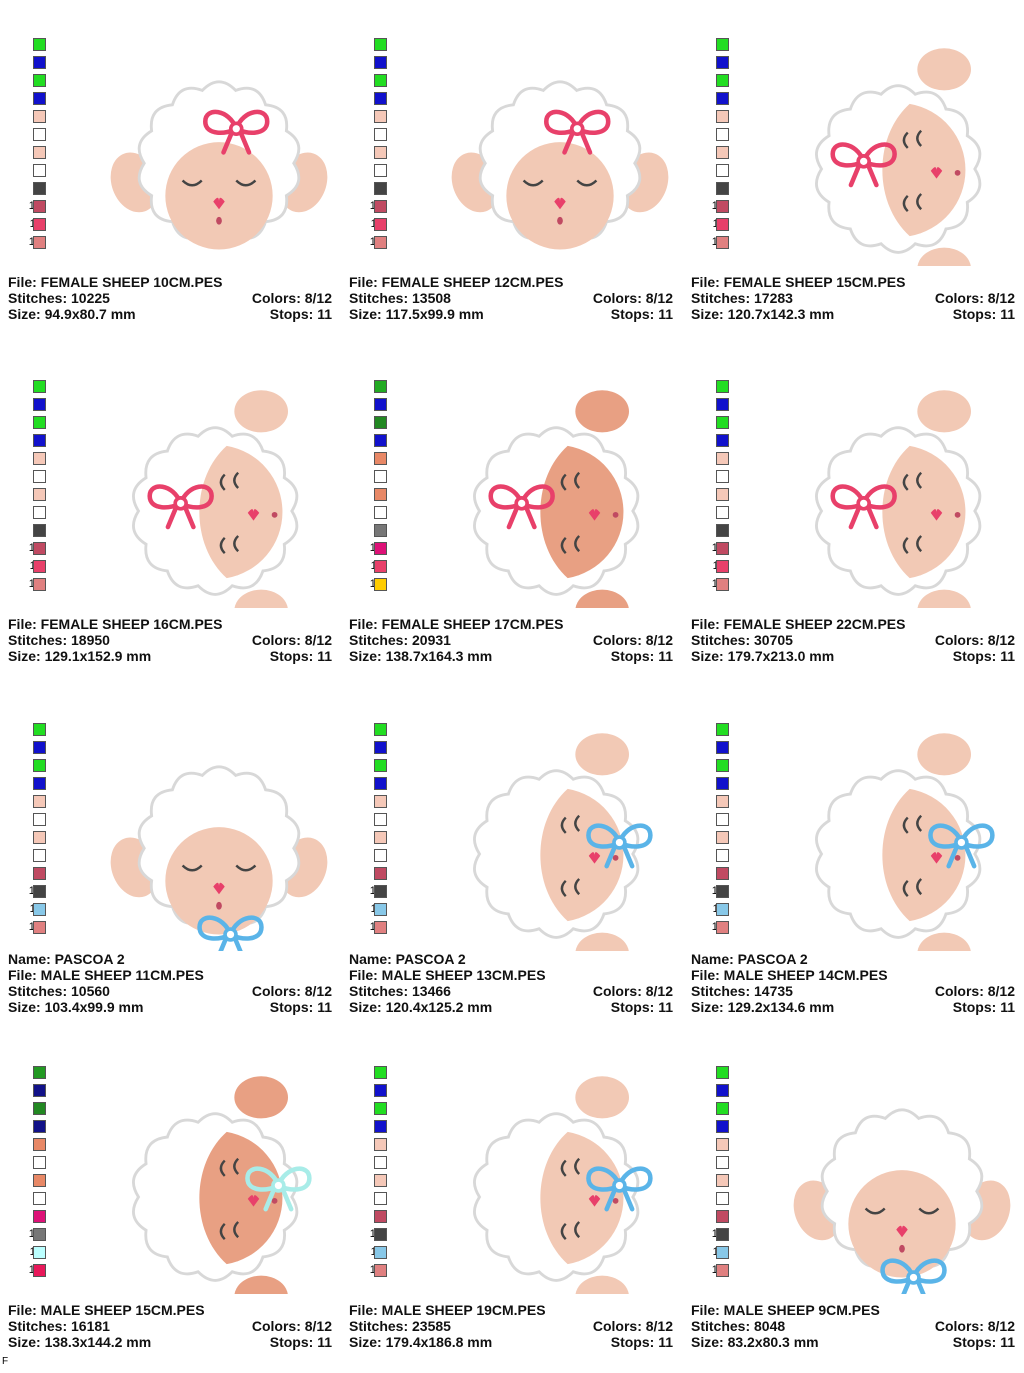  I want to click on info-line: Size: 129.1x152.9 mm Stops: 11, so click(170, 656).